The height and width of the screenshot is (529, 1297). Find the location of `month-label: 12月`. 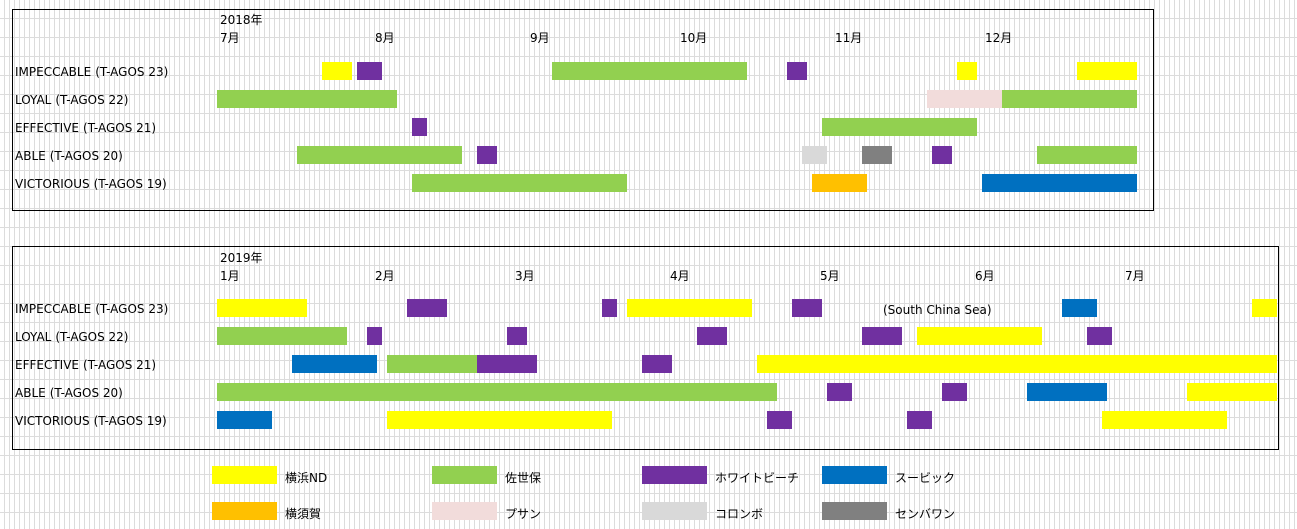

month-label: 12月 is located at coordinates (999, 38).